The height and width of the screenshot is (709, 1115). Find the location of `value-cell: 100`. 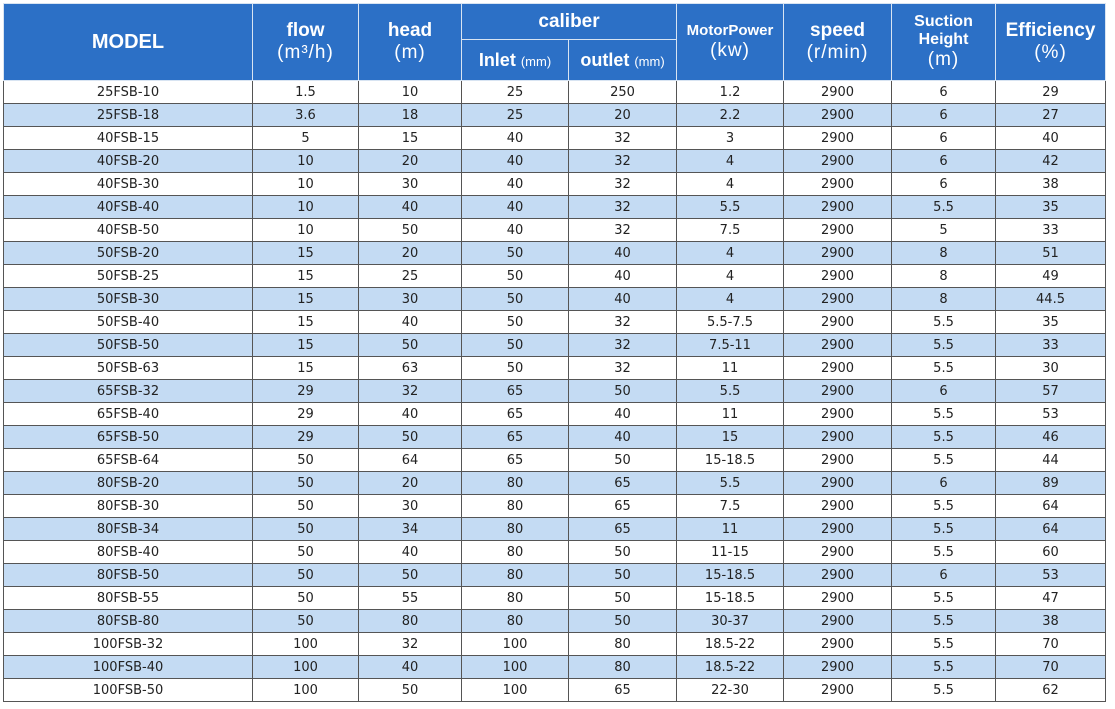

value-cell: 100 is located at coordinates (305, 690).